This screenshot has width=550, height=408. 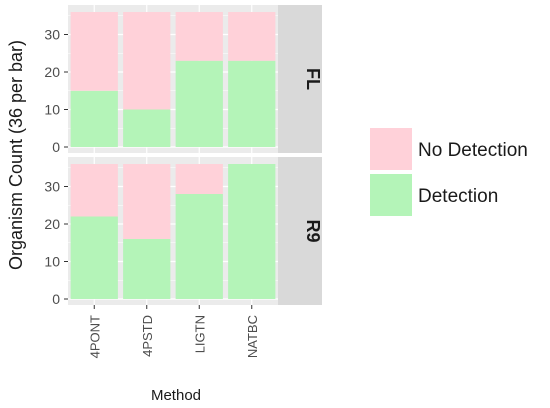 What do you see at coordinates (473, 150) in the screenshot?
I see `legend-label: No Detection` at bounding box center [473, 150].